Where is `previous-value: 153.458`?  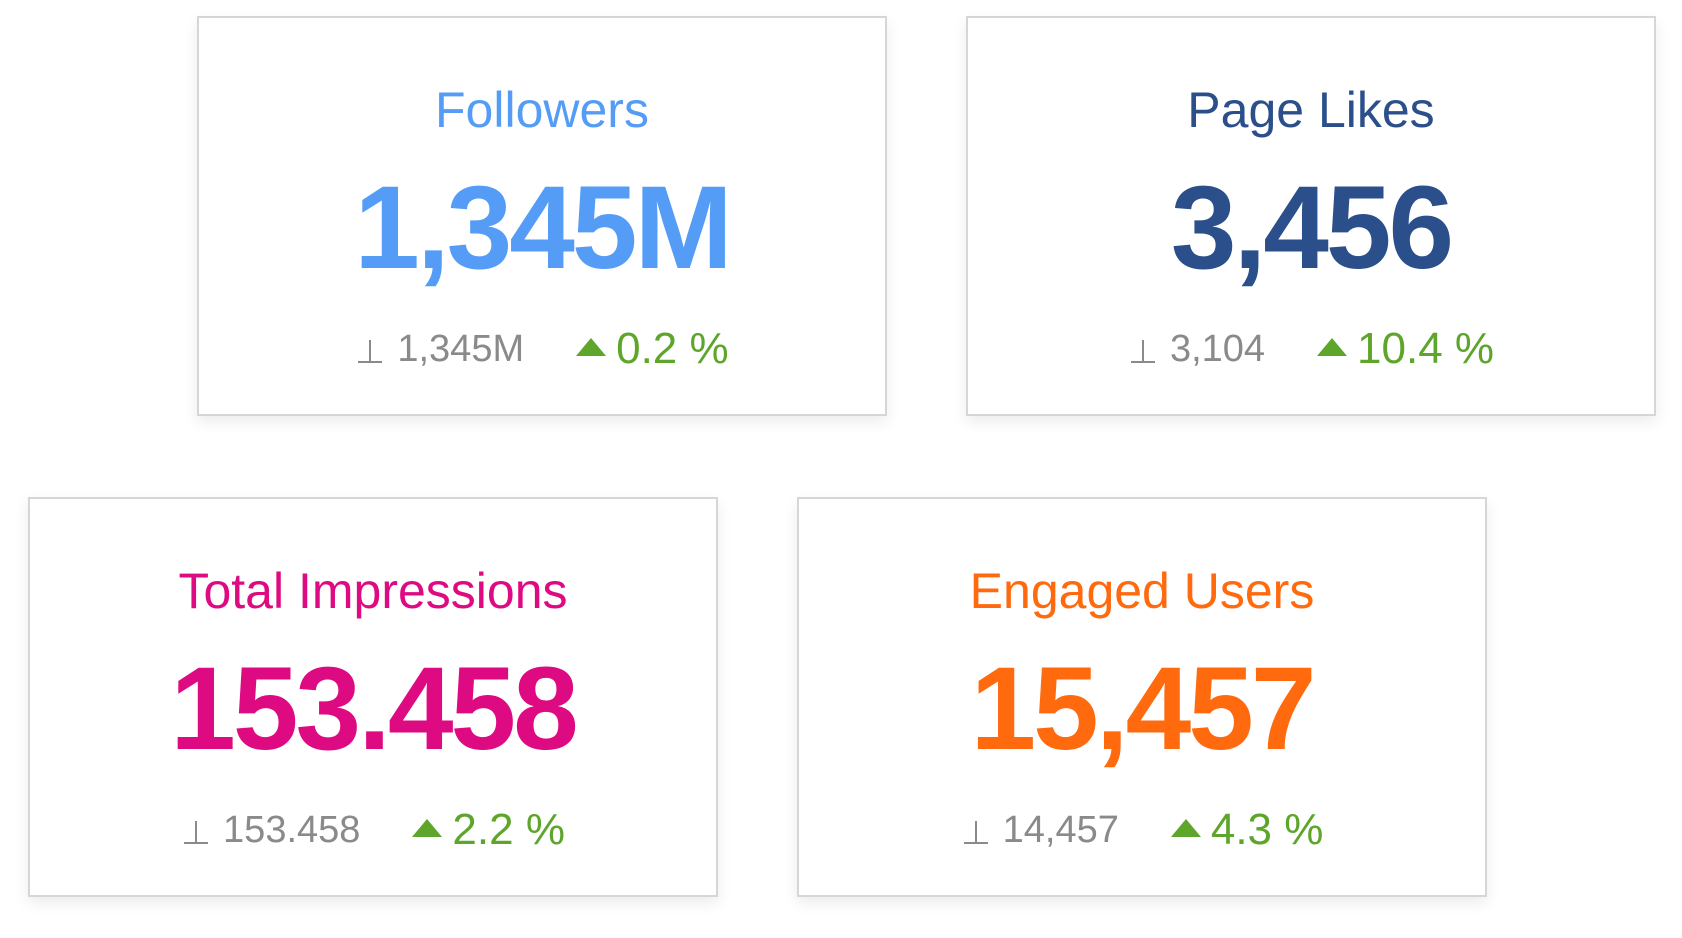
previous-value: 153.458 is located at coordinates (270, 830).